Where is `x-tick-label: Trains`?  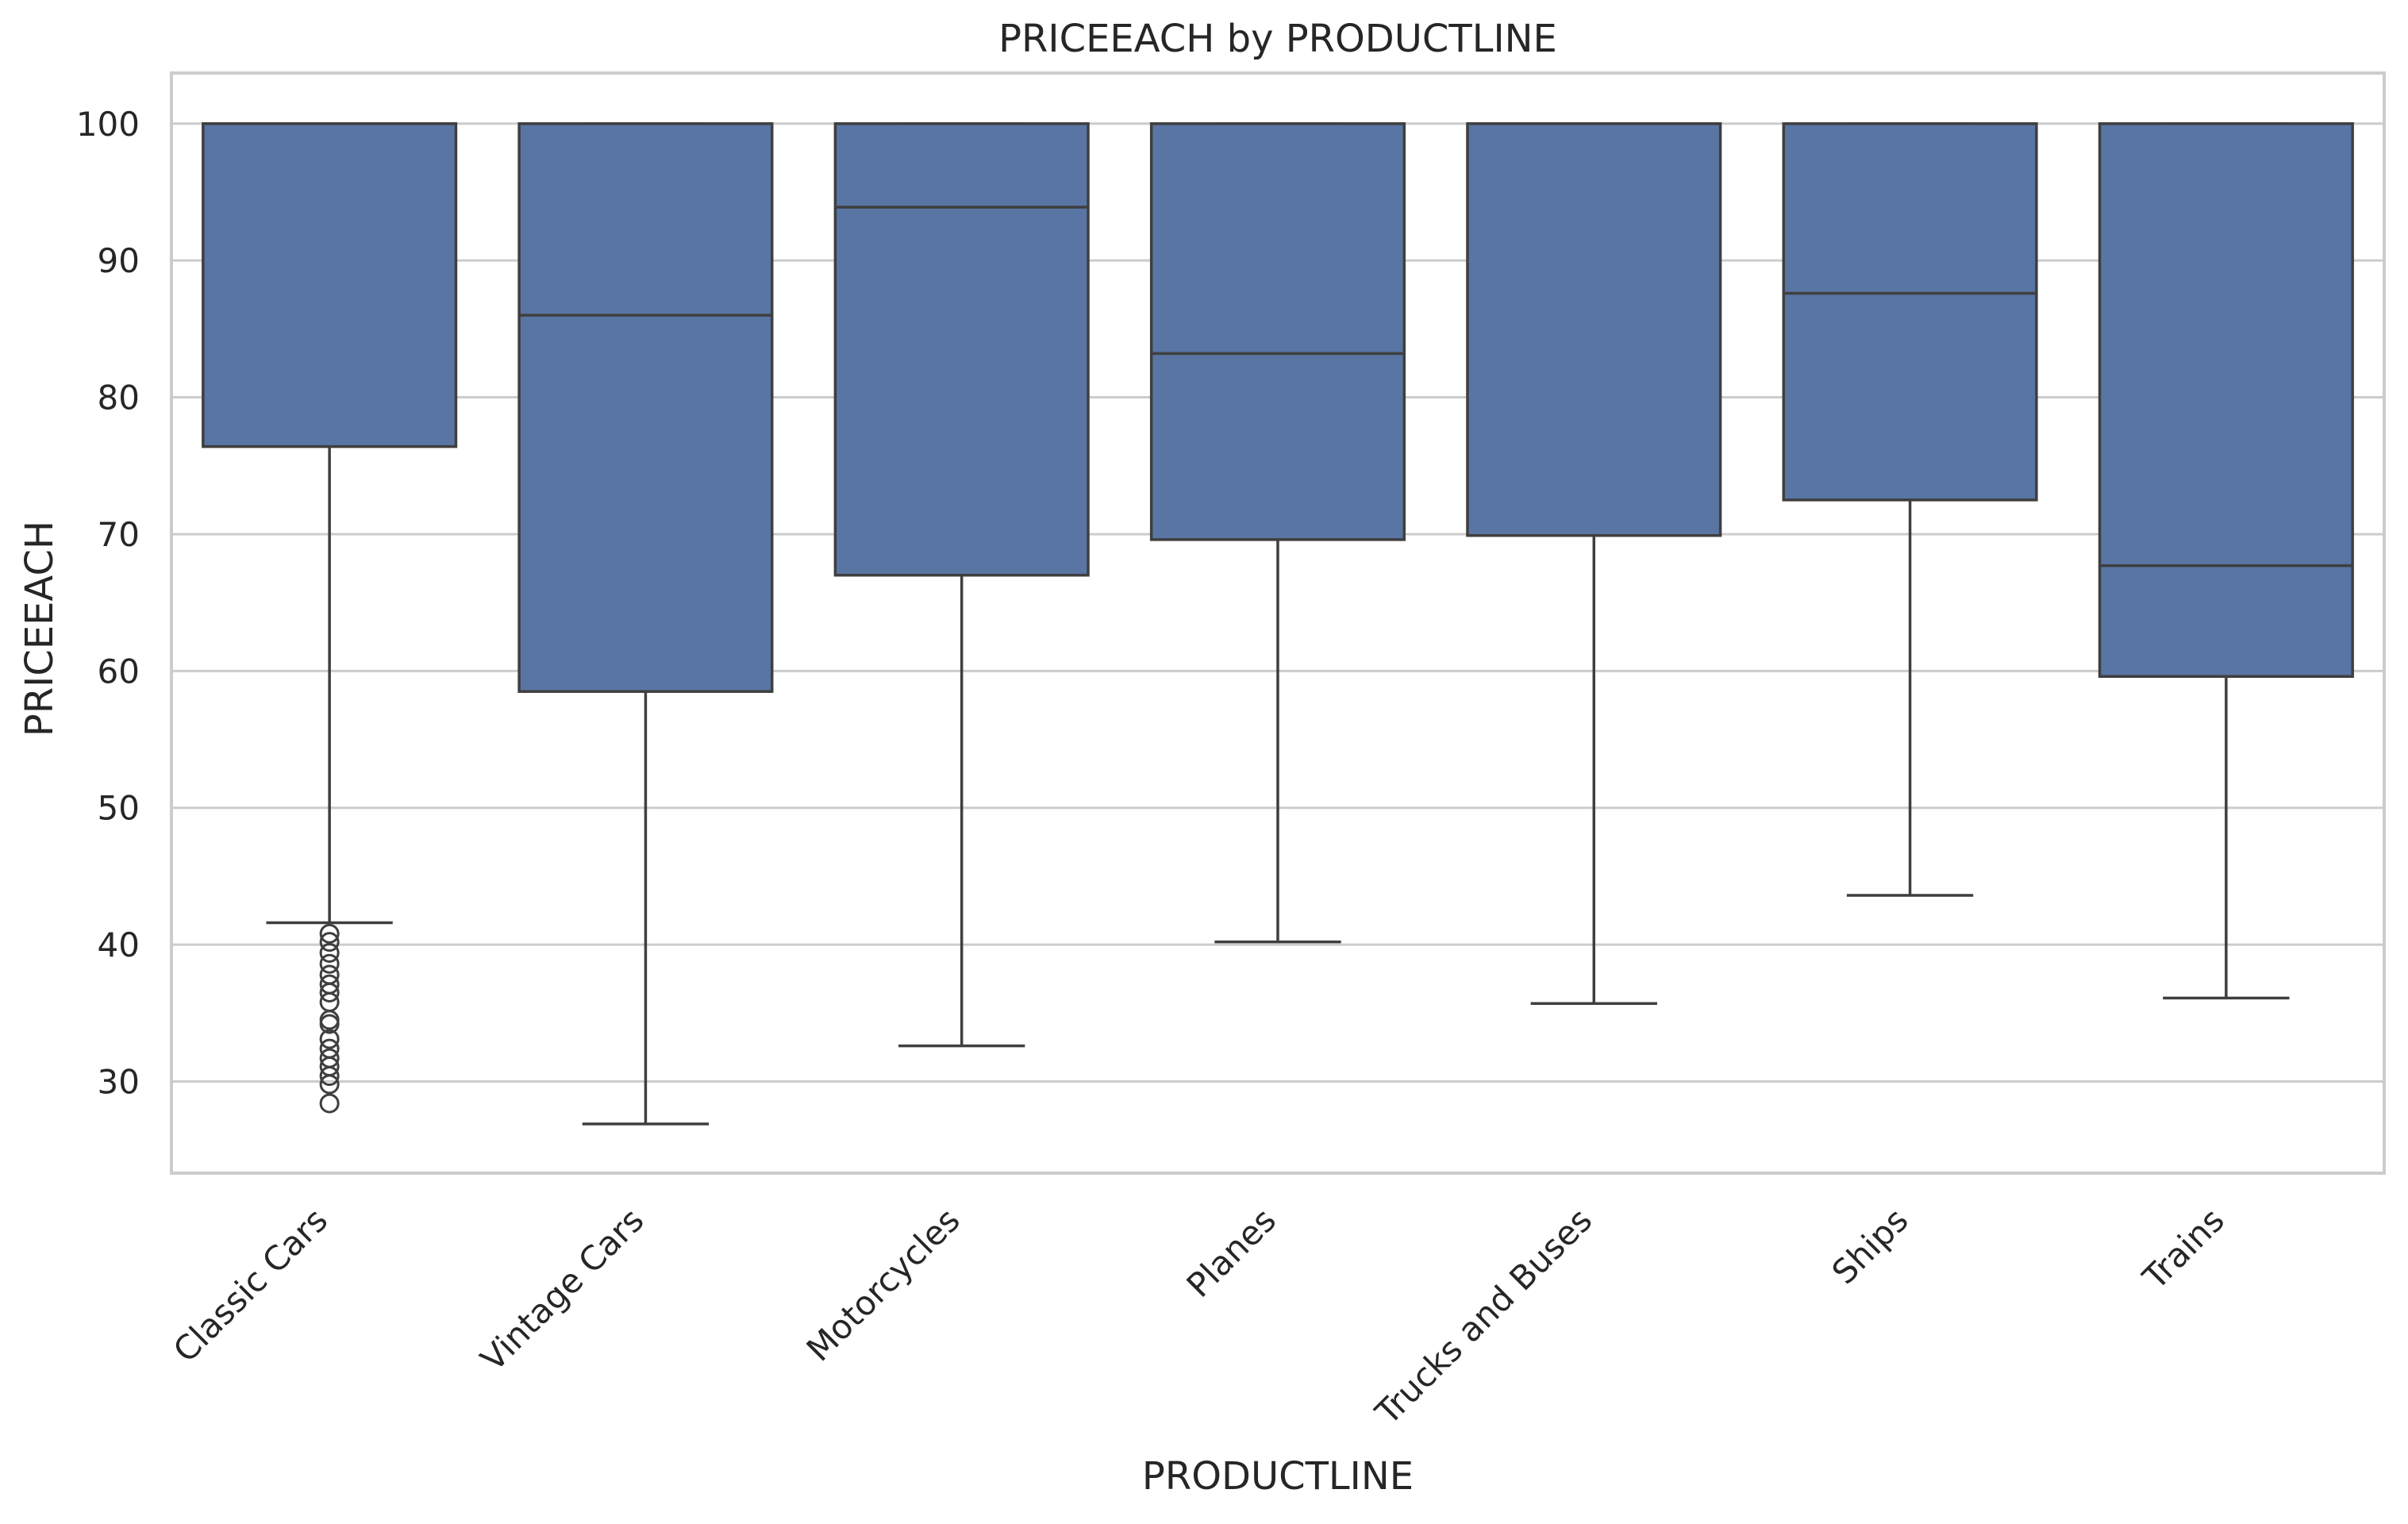
x-tick-label: Trains is located at coordinates (2183, 1248).